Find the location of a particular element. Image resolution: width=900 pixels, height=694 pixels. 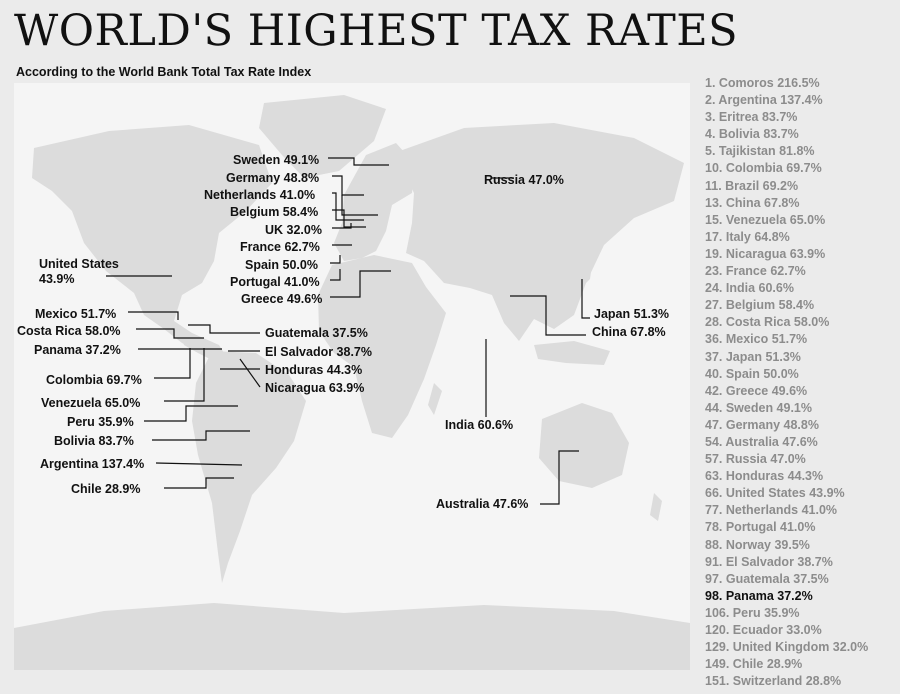

ranking-item: 44. Sweden 49.1% is located at coordinates (759, 407).